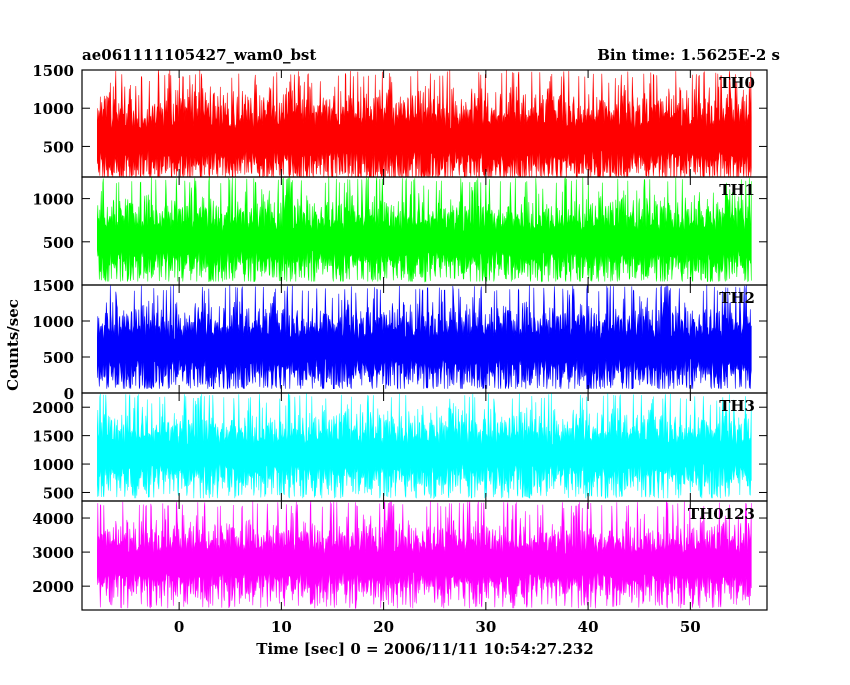  Describe the element at coordinates (424, 337) in the screenshot. I see `series-th2` at that location.